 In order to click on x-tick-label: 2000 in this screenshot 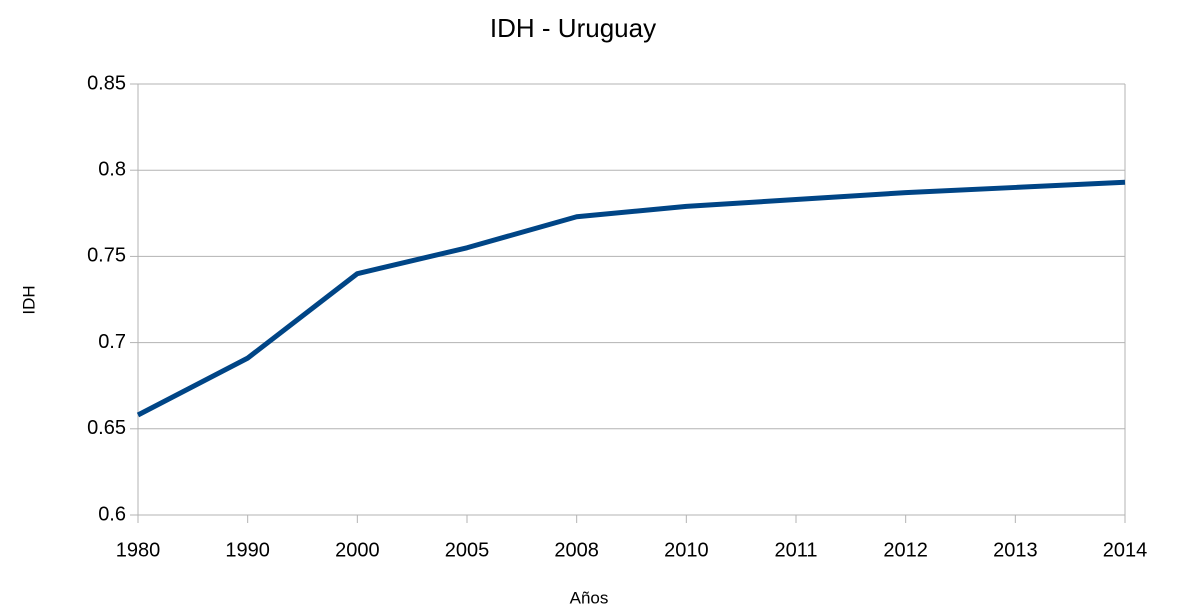, I will do `click(357, 550)`.